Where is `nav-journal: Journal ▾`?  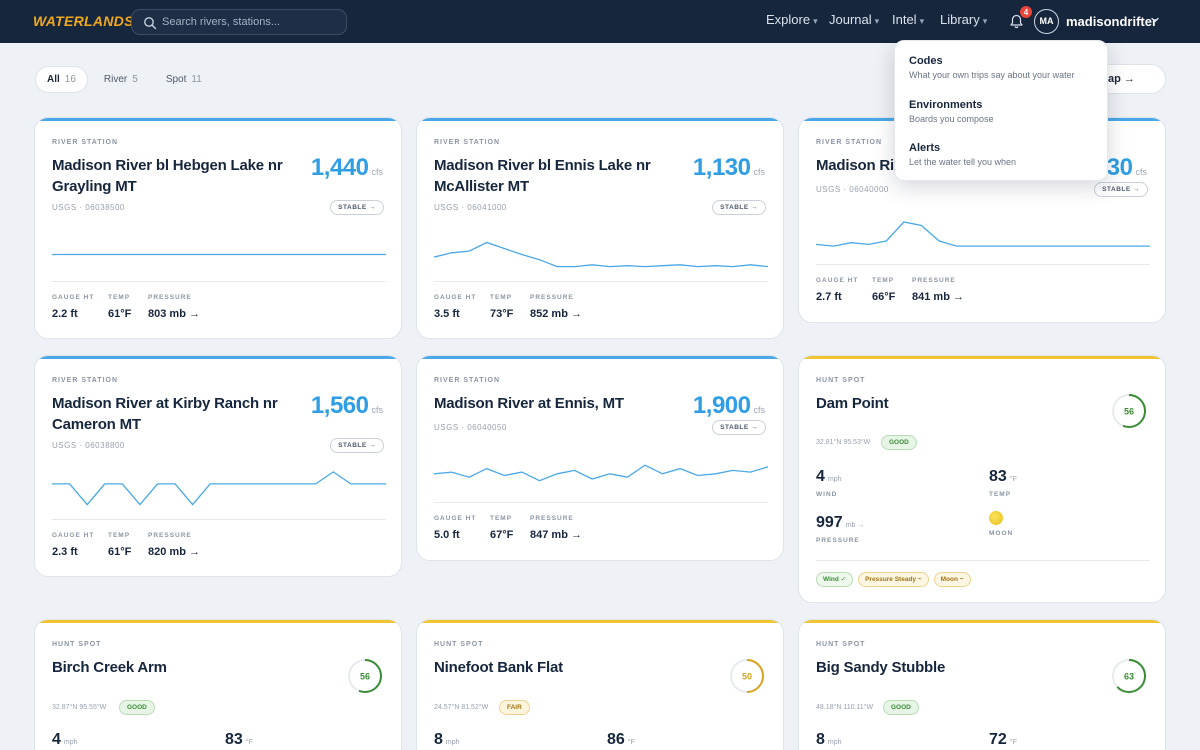
nav-journal: Journal ▾ is located at coordinates (854, 19).